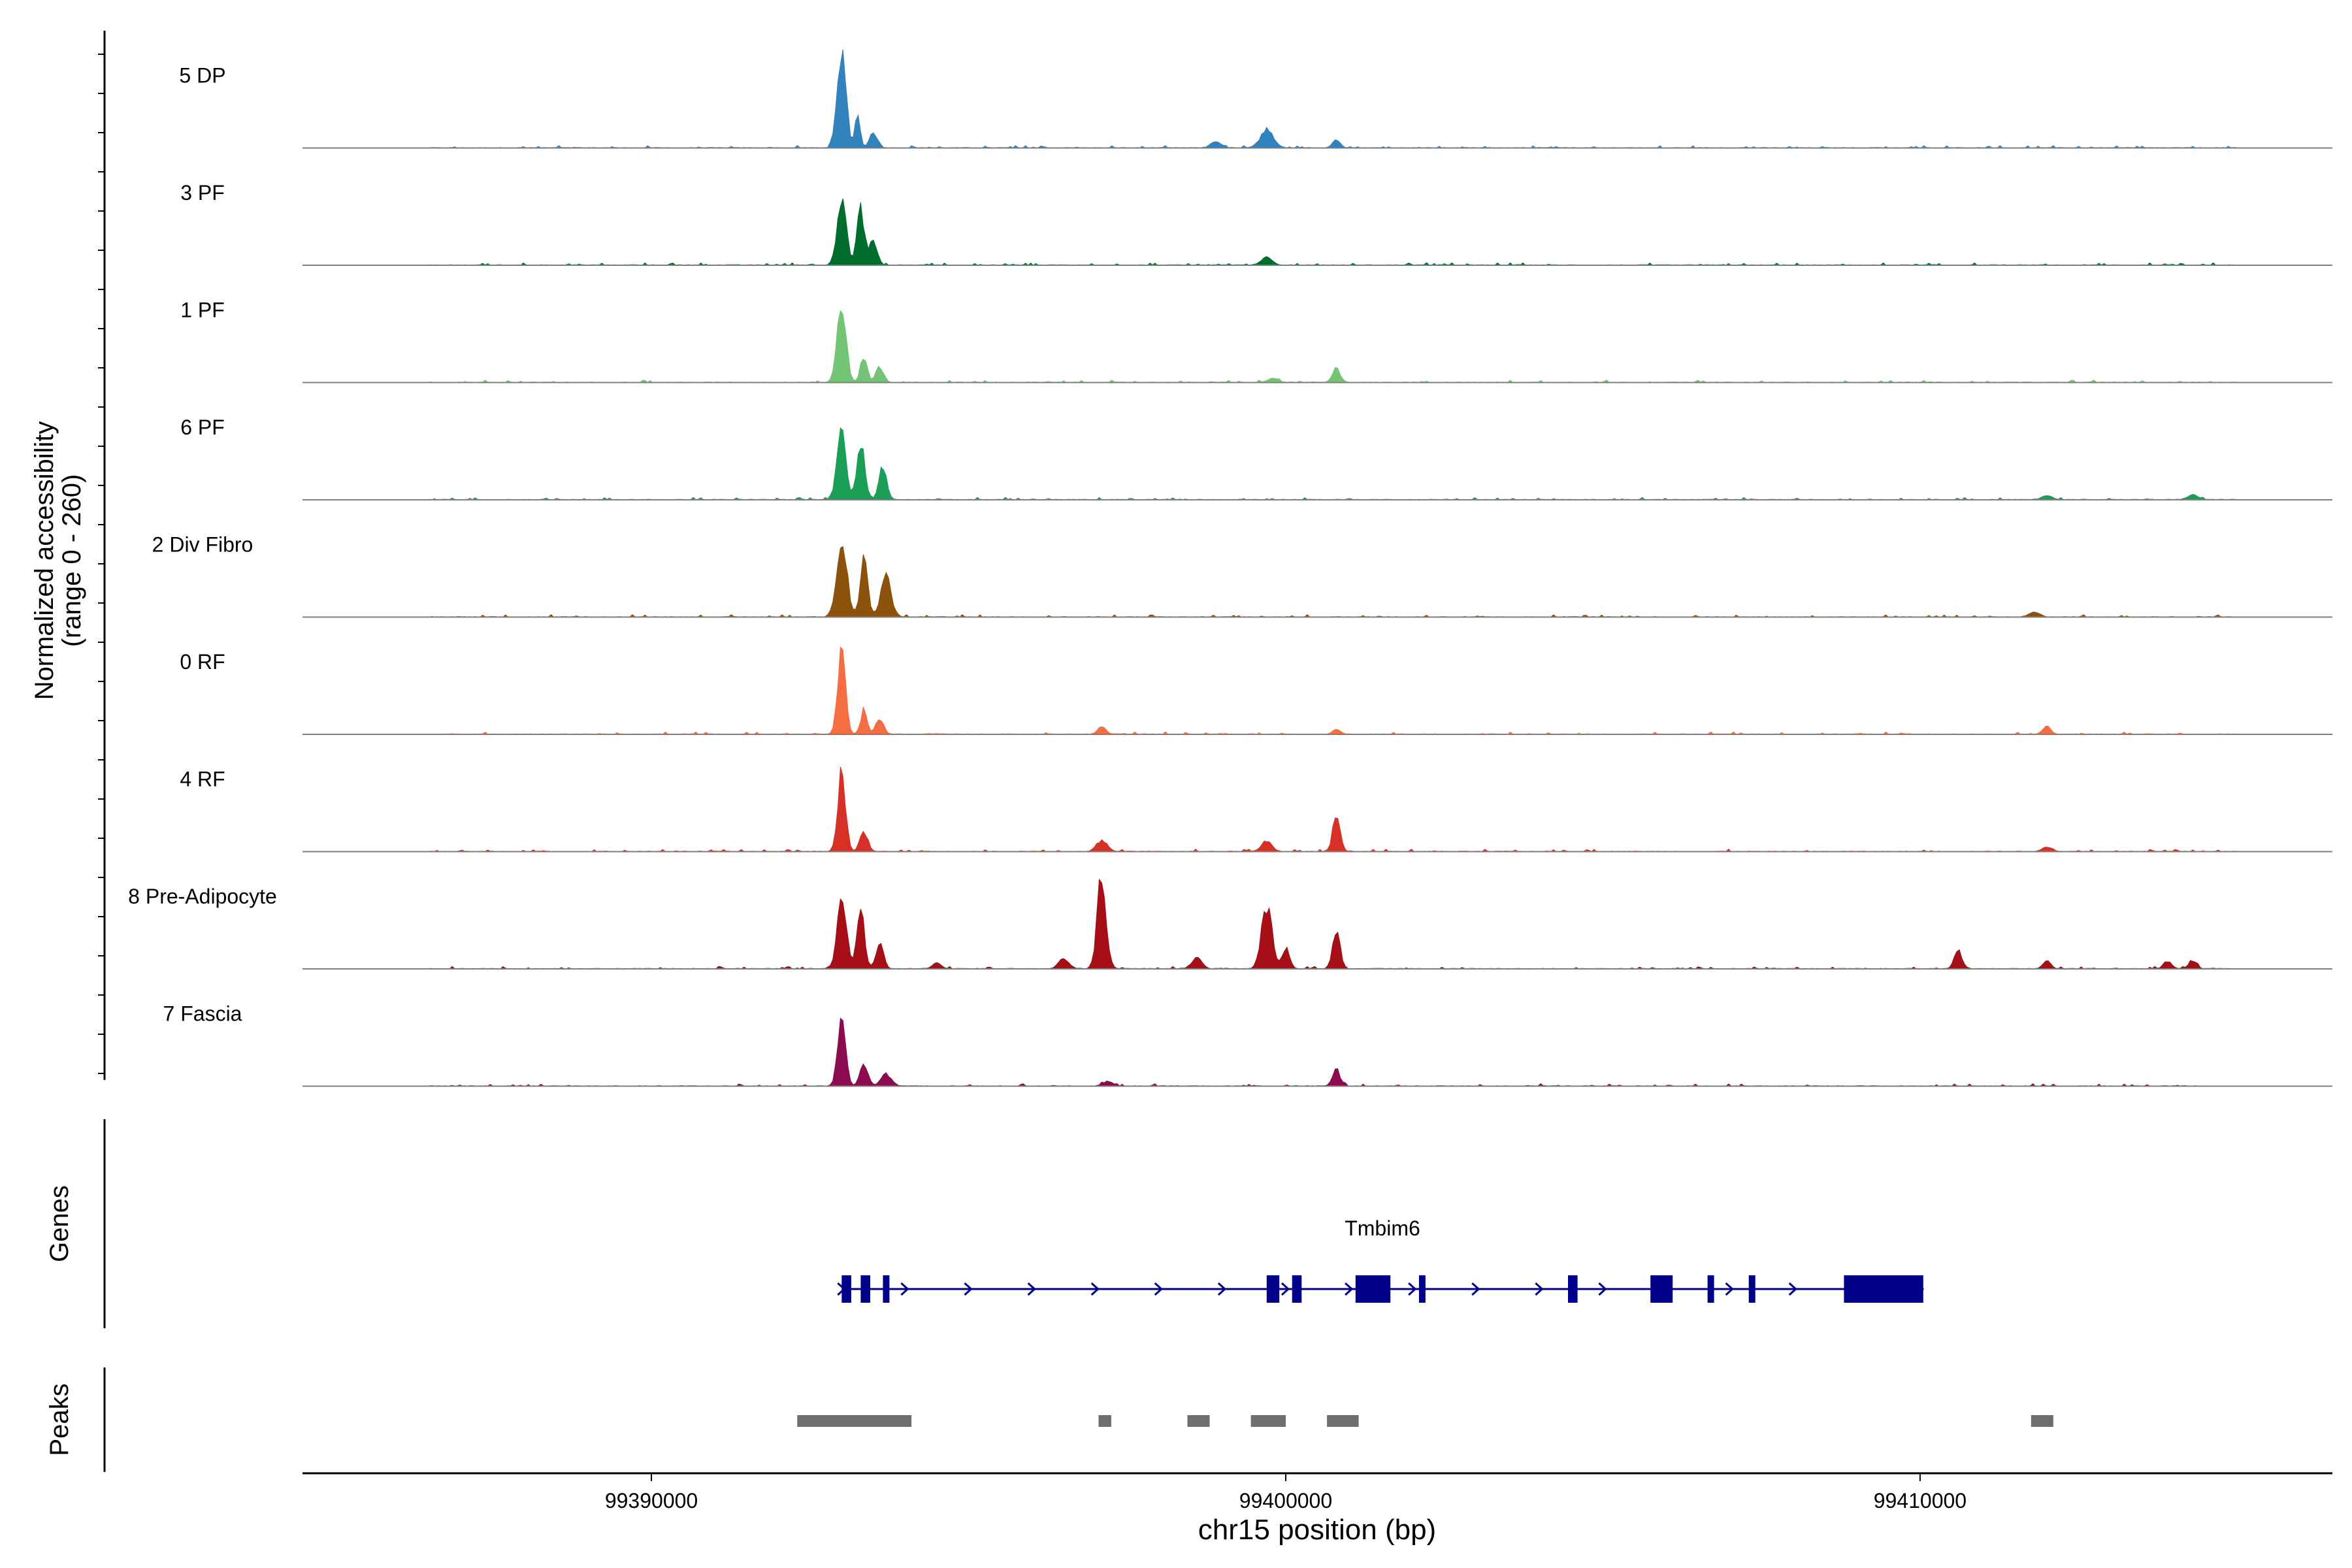 The width and height of the screenshot is (2352, 1568). I want to click on track-label: 3 PF, so click(202, 192).